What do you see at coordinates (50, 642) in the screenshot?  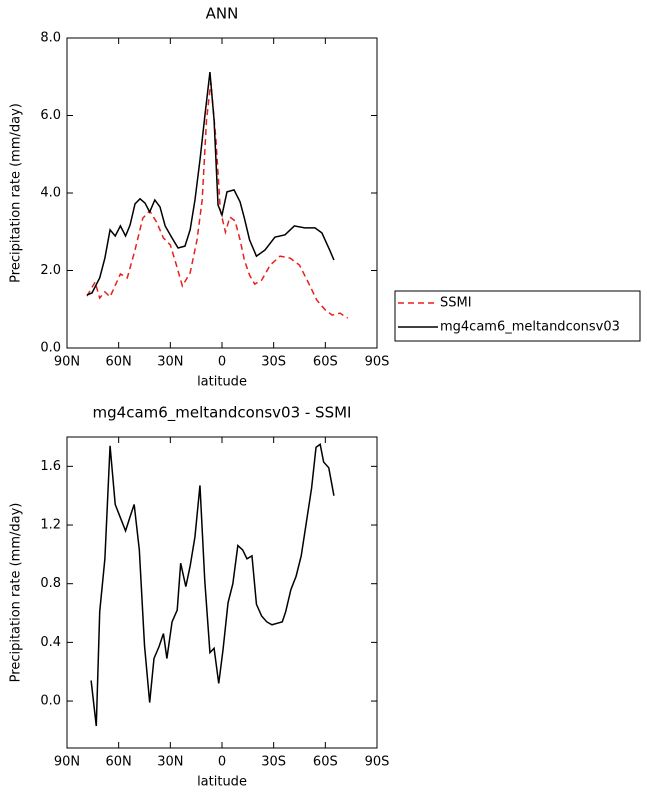 I see `y-tick-label: 0.4` at bounding box center [50, 642].